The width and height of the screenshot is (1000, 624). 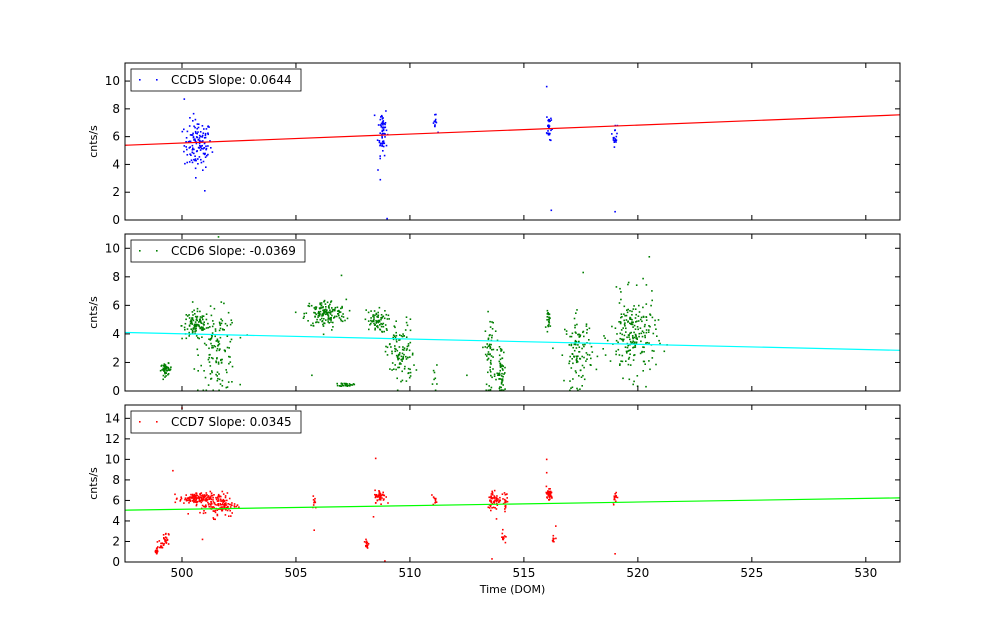 What do you see at coordinates (637, 573) in the screenshot?
I see `x-tick-label: 520` at bounding box center [637, 573].